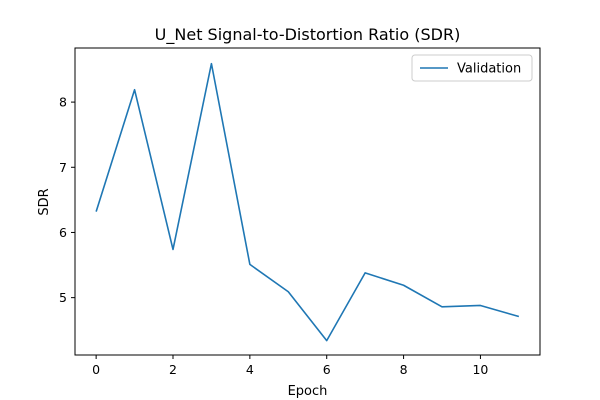 The image size is (600, 400). Describe the element at coordinates (67, 200) in the screenshot. I see `y-axis: 5 6 7 8` at that location.